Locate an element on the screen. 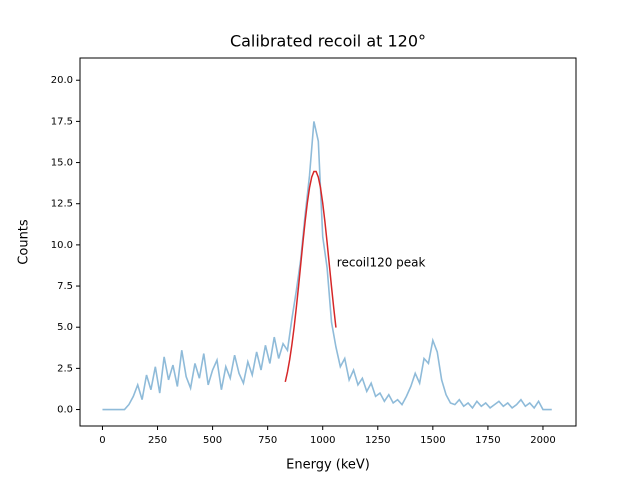 This screenshot has height=480, width=640. x-tick-label: 2000 is located at coordinates (542, 440).